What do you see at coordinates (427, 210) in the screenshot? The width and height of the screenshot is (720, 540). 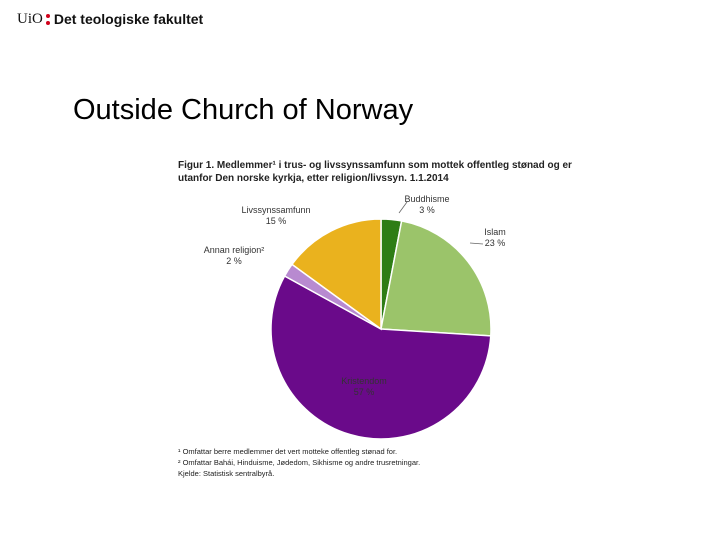 I see `slice-value-label: 3 %` at bounding box center [427, 210].